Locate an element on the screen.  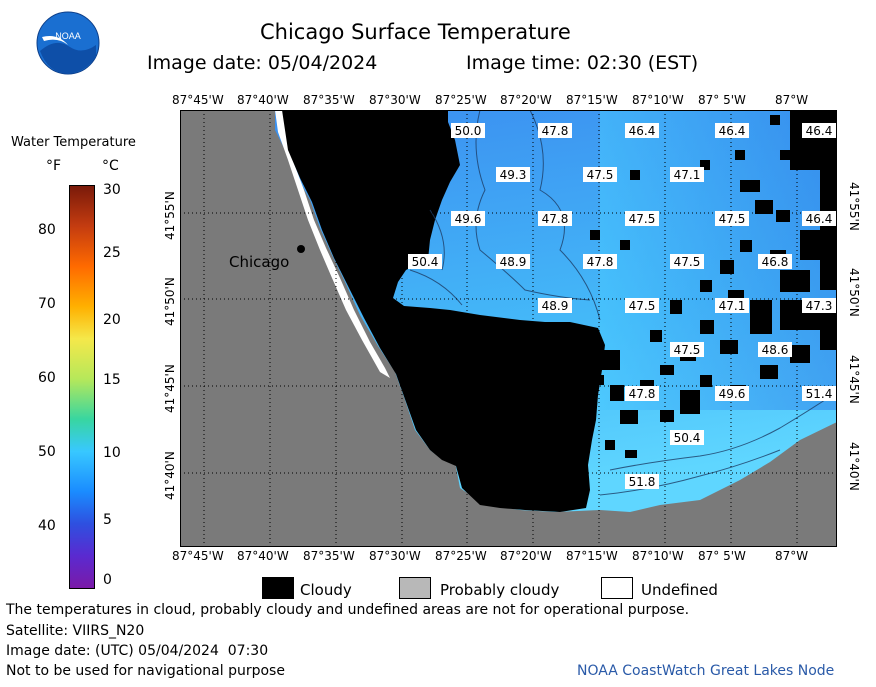
chicago-marker is located at coordinates (301, 249).